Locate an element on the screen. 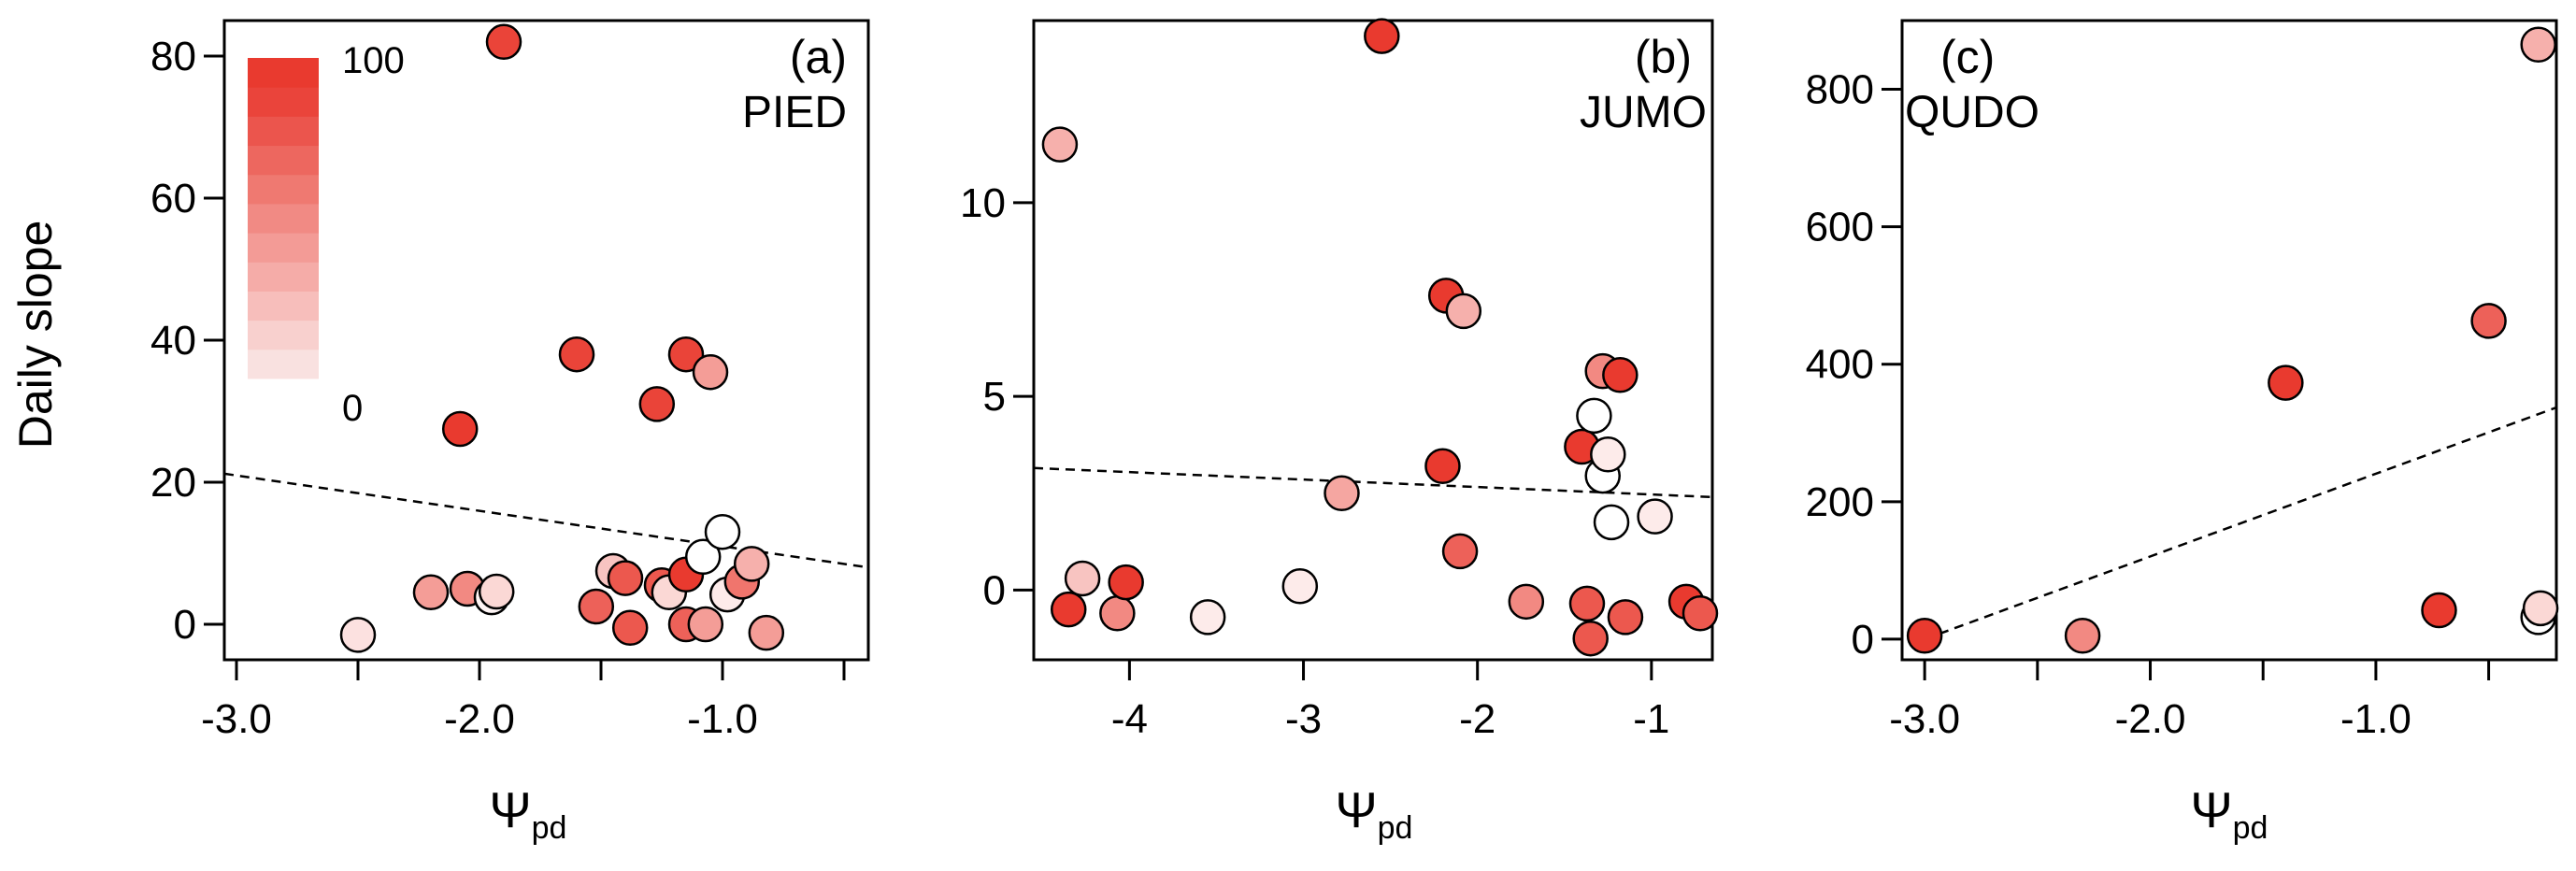 This screenshot has width=2576, height=871. legend-top-label: 100 is located at coordinates (373, 60).